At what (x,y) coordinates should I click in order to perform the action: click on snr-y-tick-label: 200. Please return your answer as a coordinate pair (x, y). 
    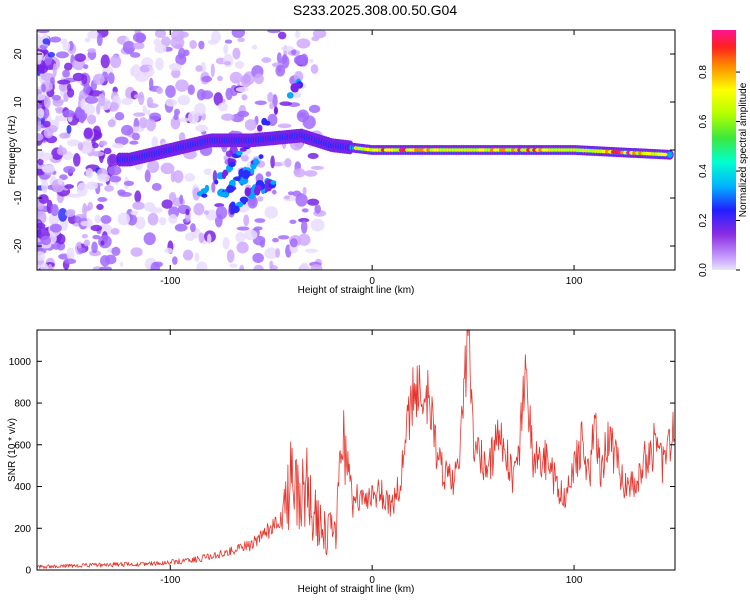
    Looking at the image, I should click on (22, 529).